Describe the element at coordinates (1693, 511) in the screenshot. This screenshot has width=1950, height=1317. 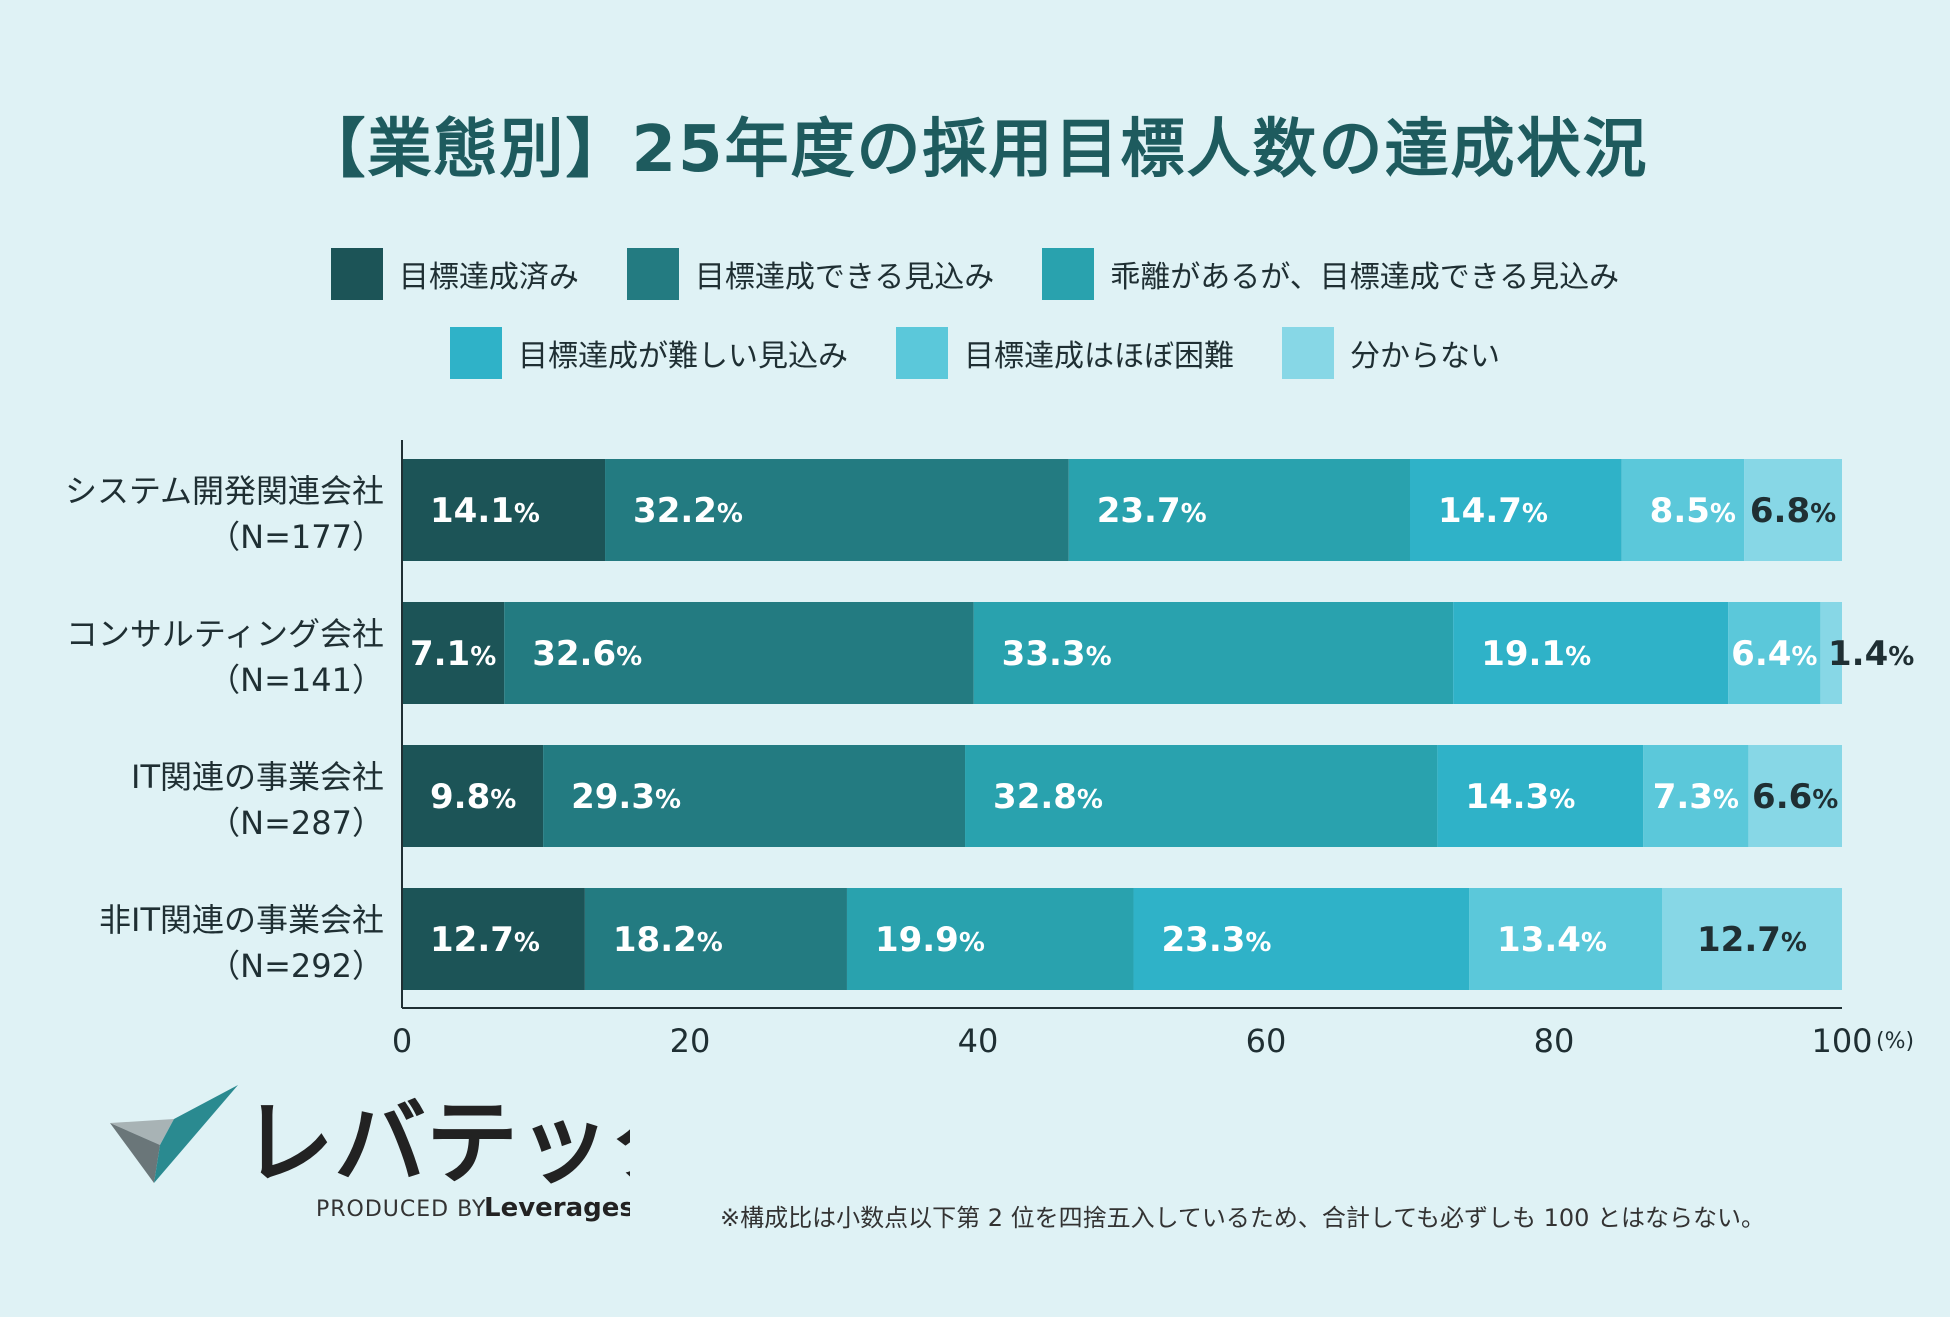
I see `bar-value-label: 8.5%` at that location.